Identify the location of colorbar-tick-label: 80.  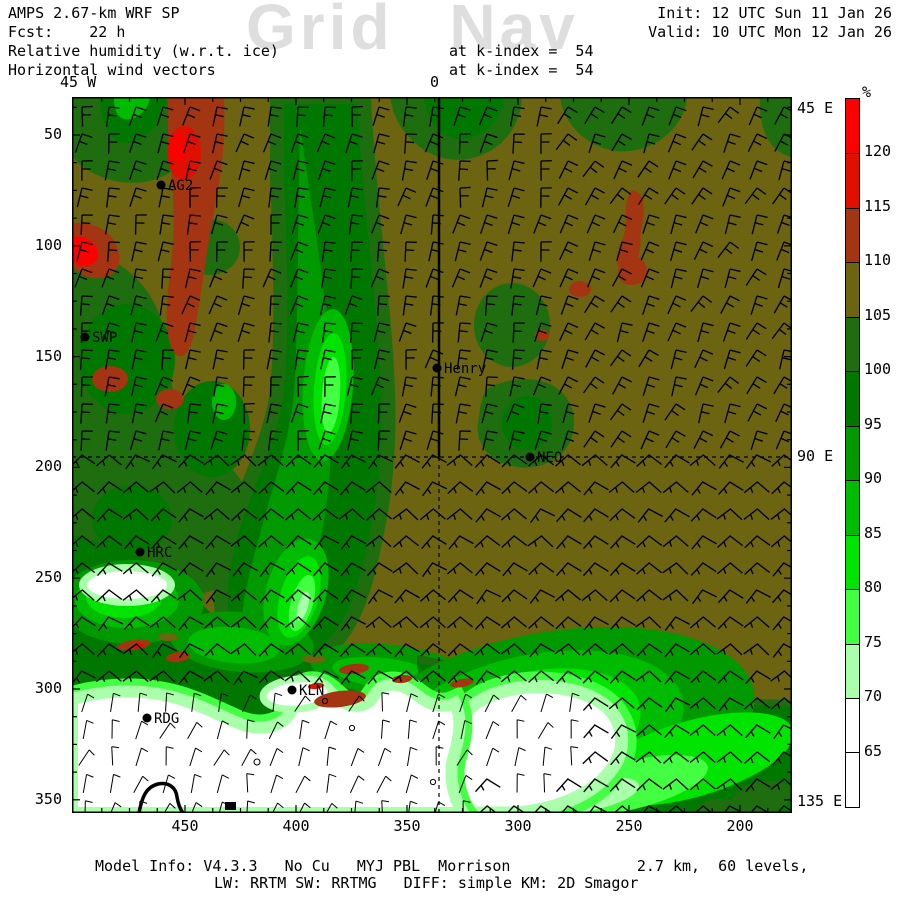
(873, 587).